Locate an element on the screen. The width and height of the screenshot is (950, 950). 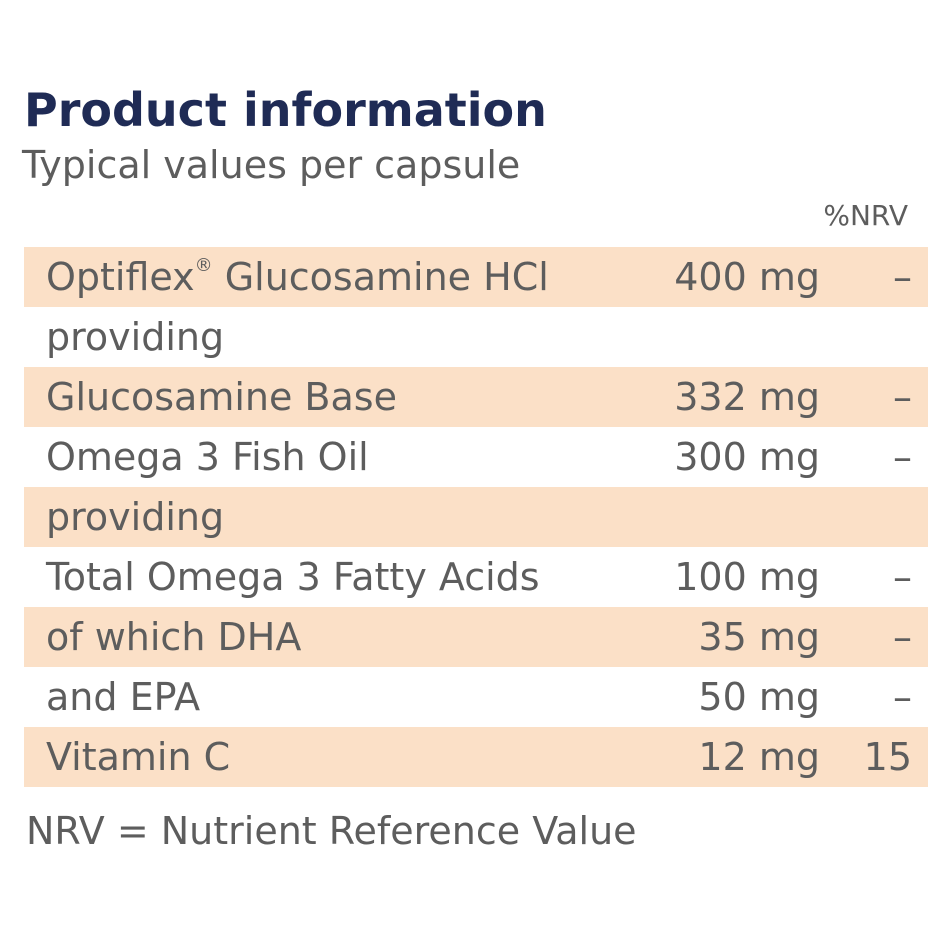
table-row: Optiflex® Glucosamine HCl 400 mg – is located at coordinates (476, 277).